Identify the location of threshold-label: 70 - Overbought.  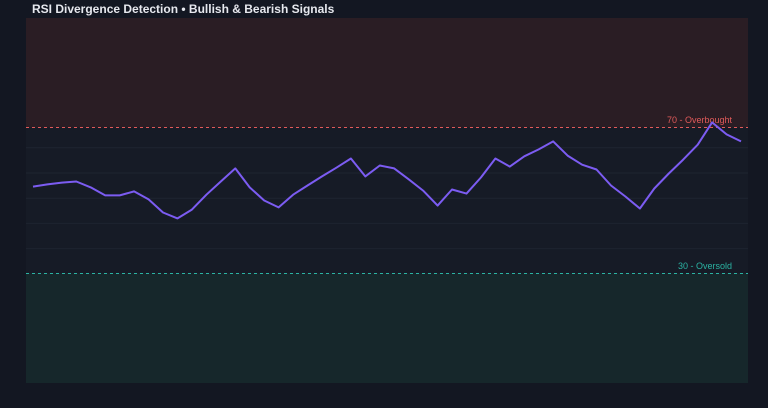
(700, 120).